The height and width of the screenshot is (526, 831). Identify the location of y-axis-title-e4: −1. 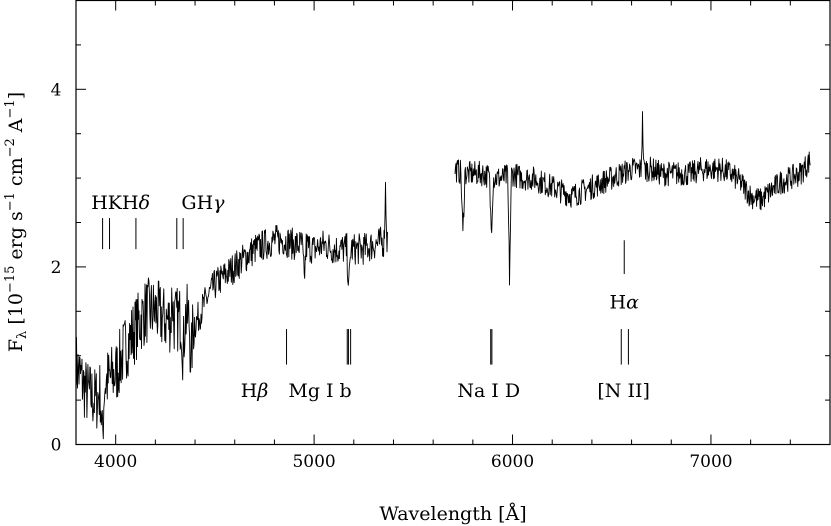
(10, 108).